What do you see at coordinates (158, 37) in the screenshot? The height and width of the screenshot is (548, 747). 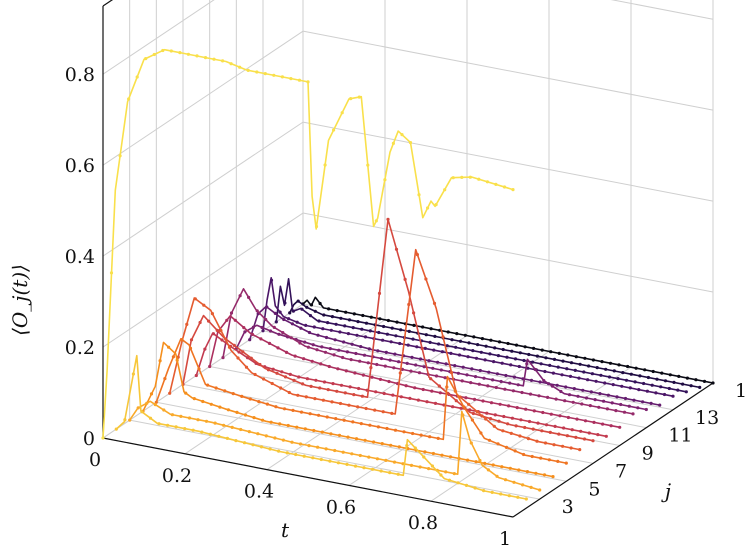 I see `gridline` at bounding box center [158, 37].